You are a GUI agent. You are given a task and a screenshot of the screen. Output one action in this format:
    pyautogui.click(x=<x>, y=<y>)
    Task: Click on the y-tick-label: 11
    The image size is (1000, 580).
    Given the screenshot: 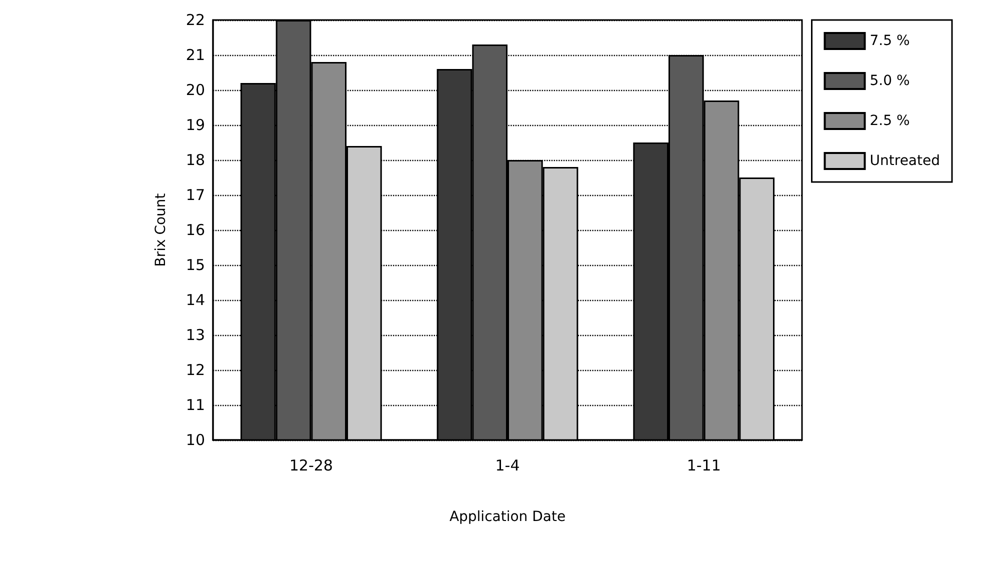 What is the action you would take?
    pyautogui.click(x=195, y=405)
    